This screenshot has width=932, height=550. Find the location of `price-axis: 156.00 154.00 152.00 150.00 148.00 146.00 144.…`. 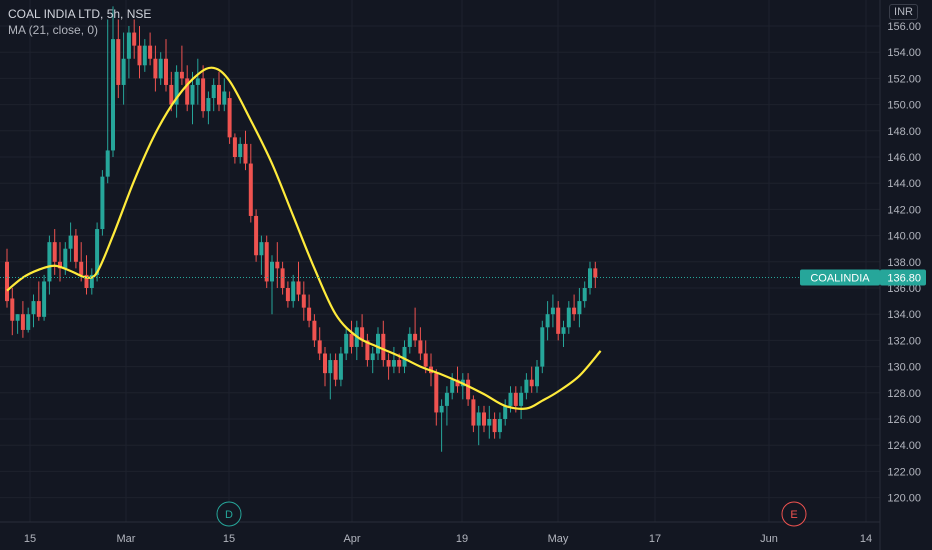

price-axis: 156.00 154.00 152.00 150.00 148.00 146.00 144.… is located at coordinates (904, 263).